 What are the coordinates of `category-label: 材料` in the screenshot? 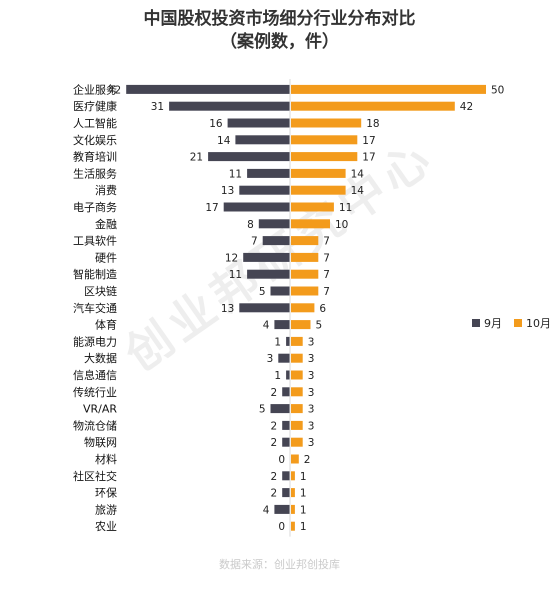 It's located at (106, 459).